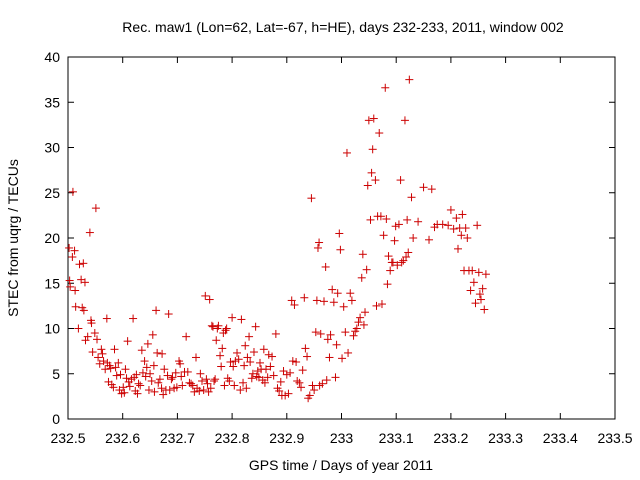  Describe the element at coordinates (342, 438) in the screenshot. I see `x-tick-label: 233` at that location.